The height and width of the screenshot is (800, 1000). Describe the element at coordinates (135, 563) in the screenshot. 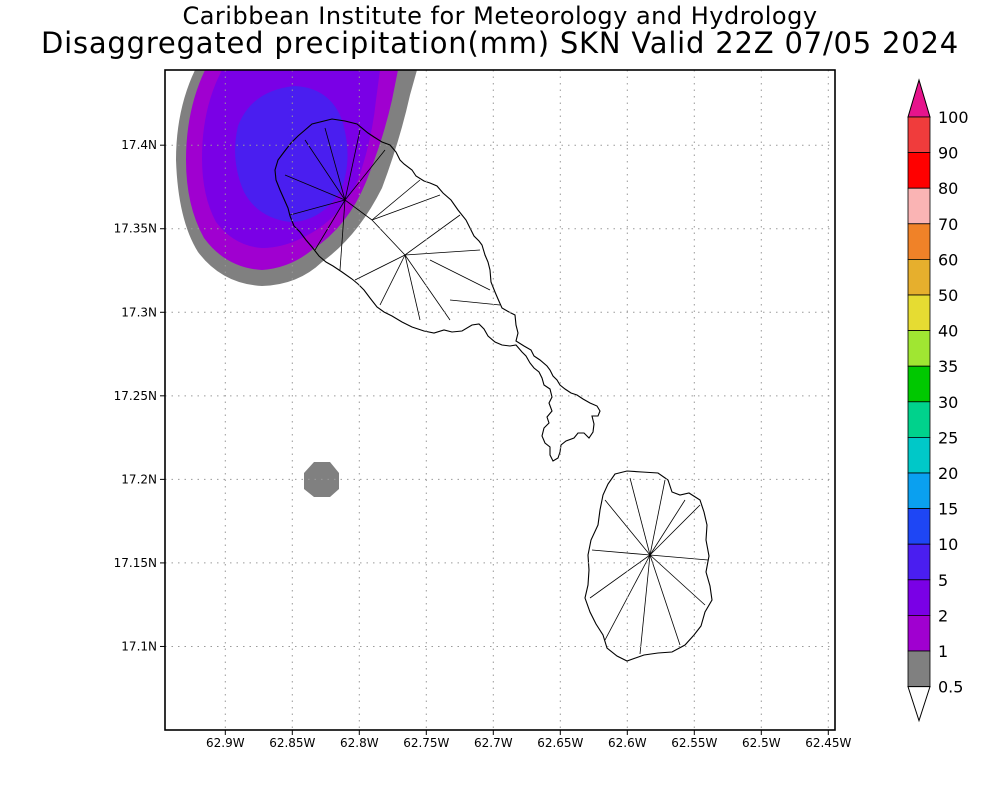

I see `lat-tick-label: 17.15N` at that location.